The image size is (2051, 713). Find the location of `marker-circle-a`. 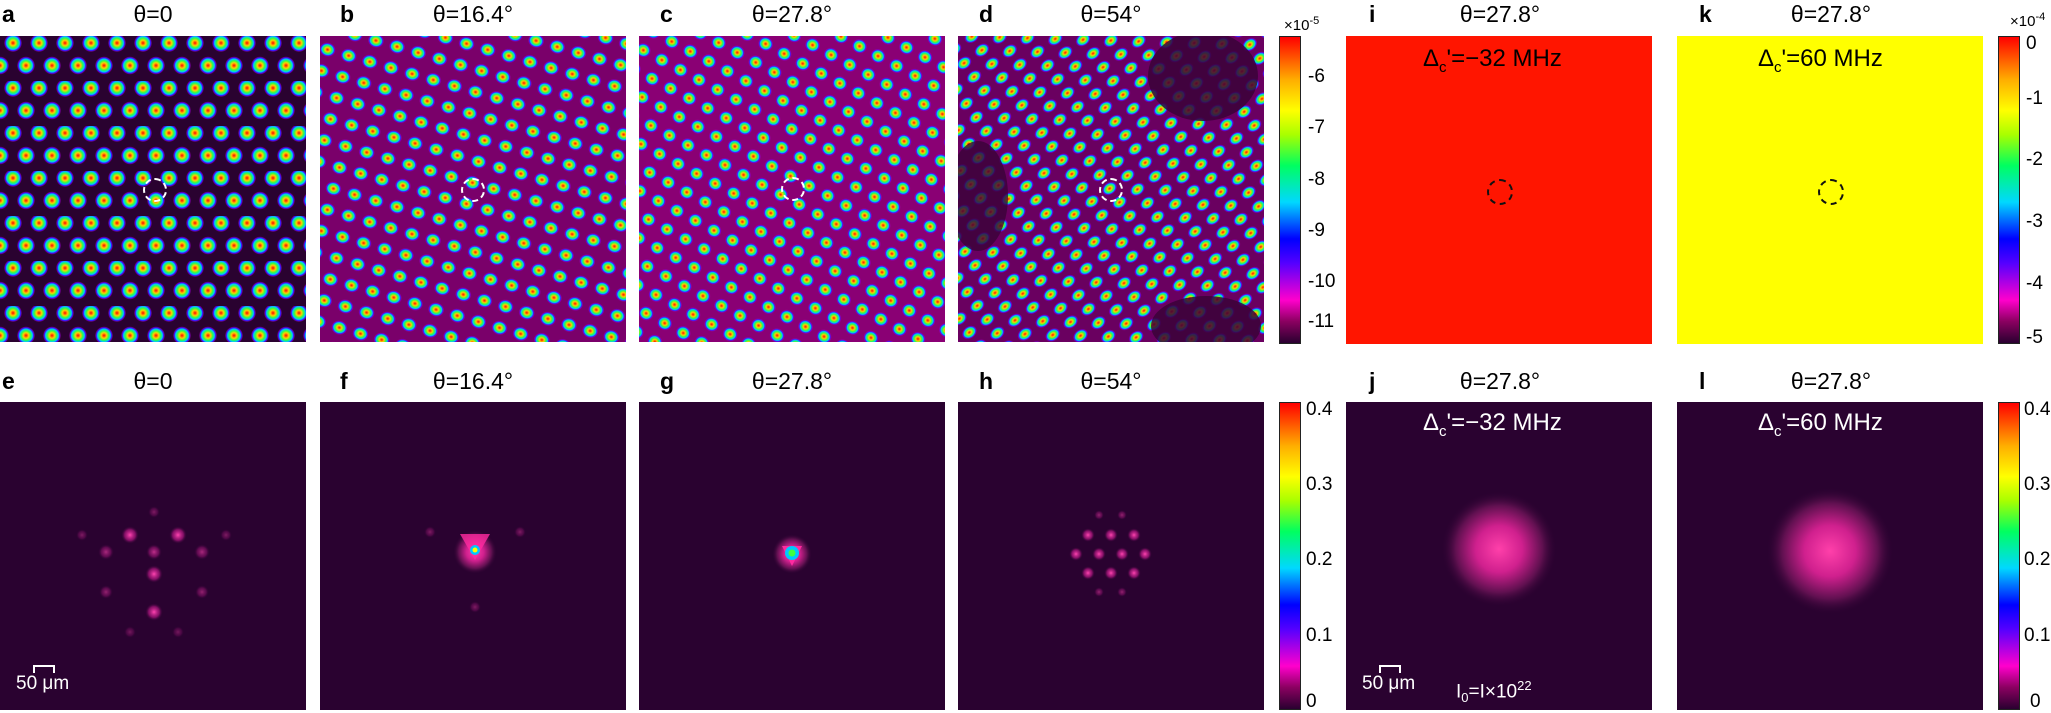

marker-circle-a is located at coordinates (155, 190).